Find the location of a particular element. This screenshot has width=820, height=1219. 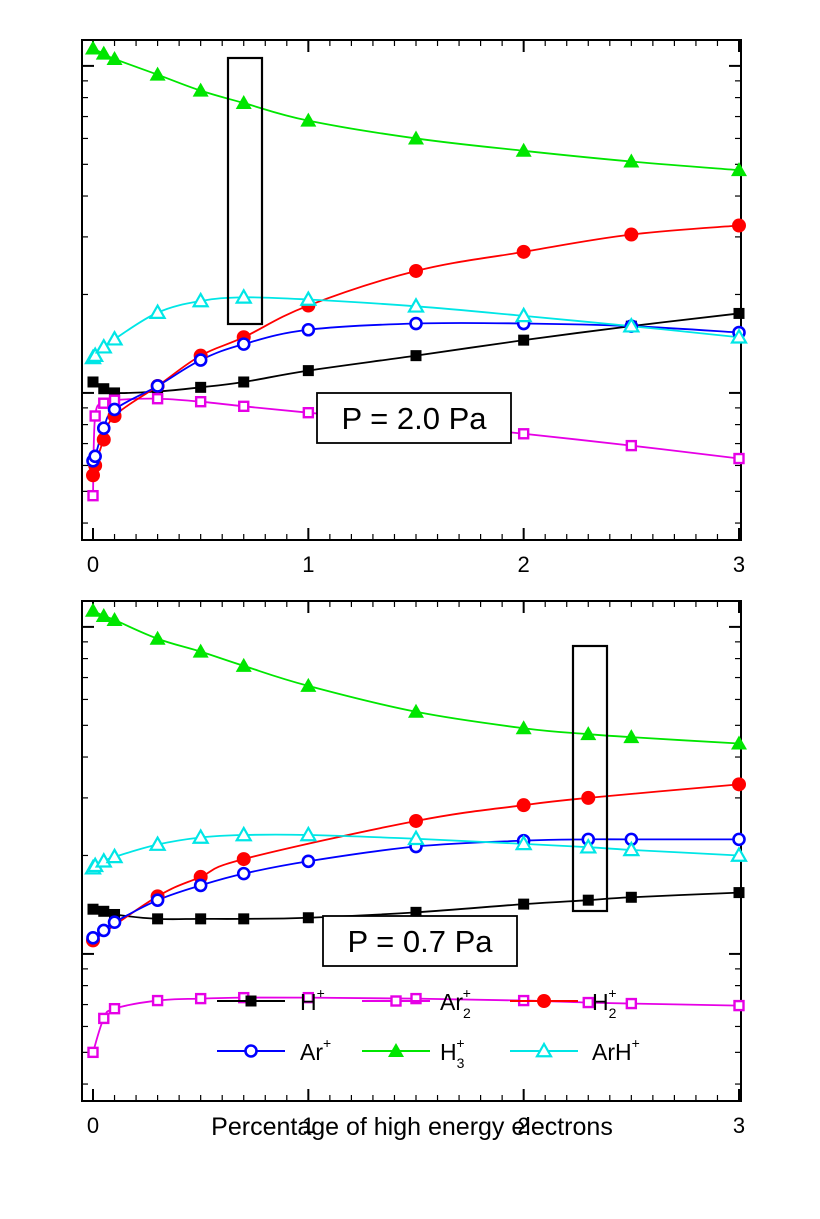

legend-label: Ar2+ is located at coordinates (455, 1003).